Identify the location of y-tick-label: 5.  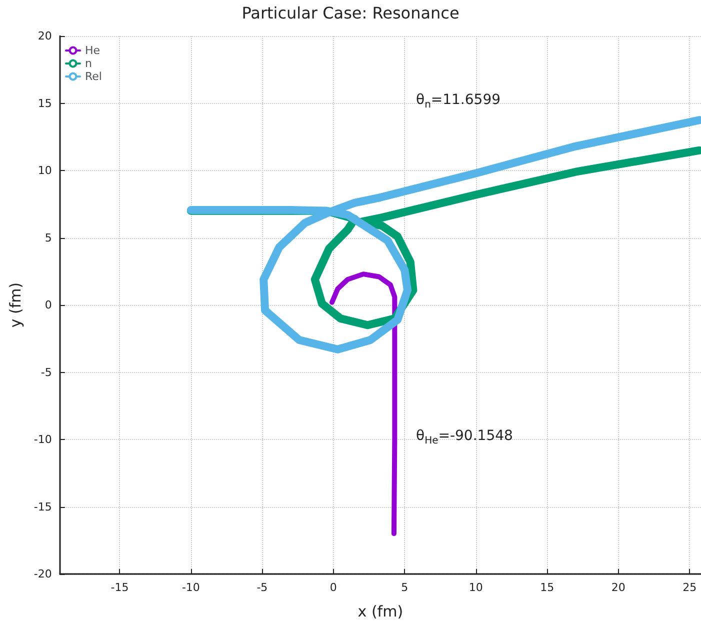
(48, 237).